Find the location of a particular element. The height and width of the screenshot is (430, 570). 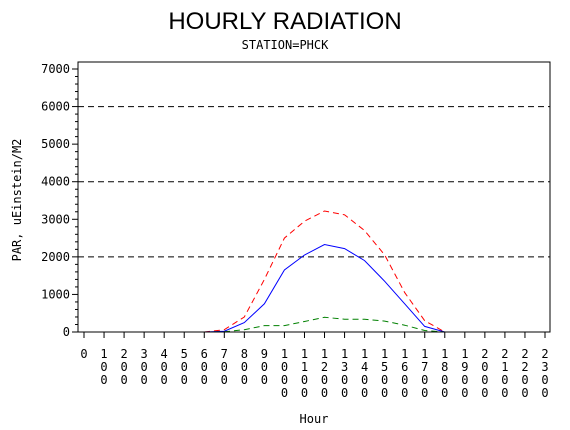

y-axis-label: PAR, uEinstein/M2 is located at coordinates (17, 200).